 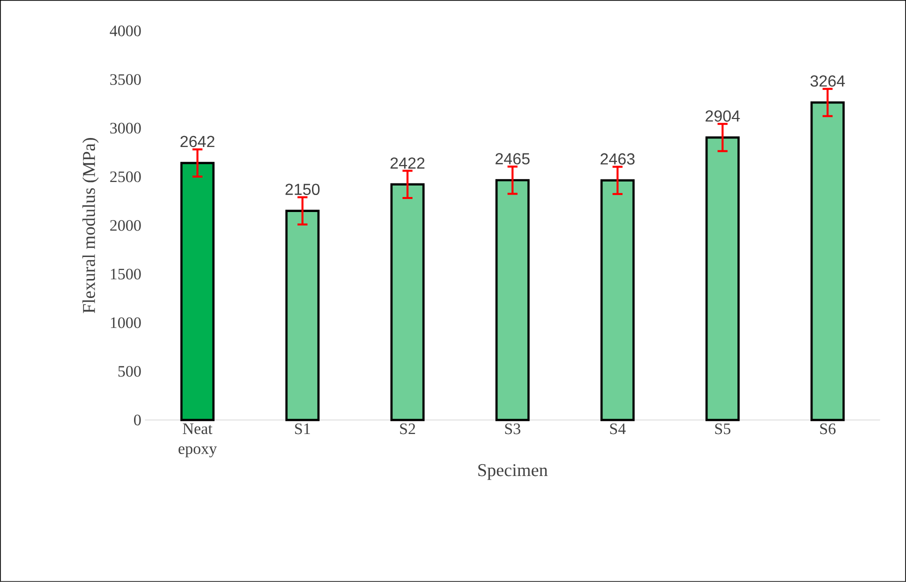 I want to click on x-tick-label: S2, so click(x=408, y=429).